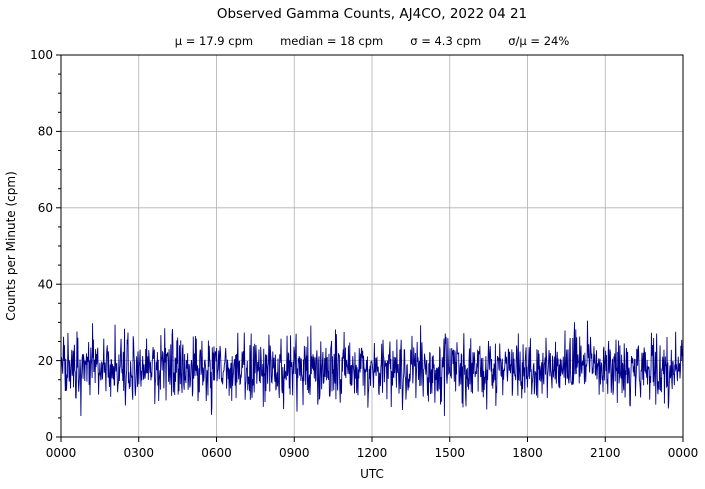 The width and height of the screenshot is (705, 489). I want to click on y-tick-label: 100, so click(41, 55).